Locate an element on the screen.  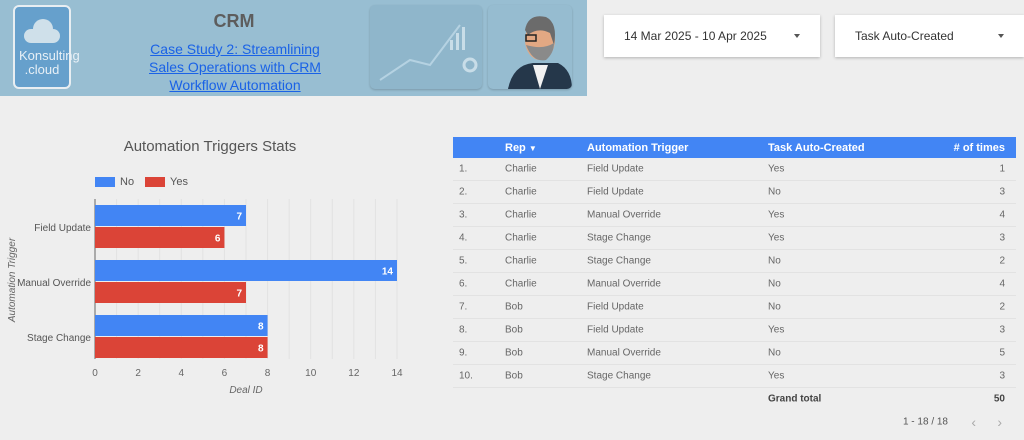
table-row: 5. Charlie Stage Change No 2 is located at coordinates (734, 261).